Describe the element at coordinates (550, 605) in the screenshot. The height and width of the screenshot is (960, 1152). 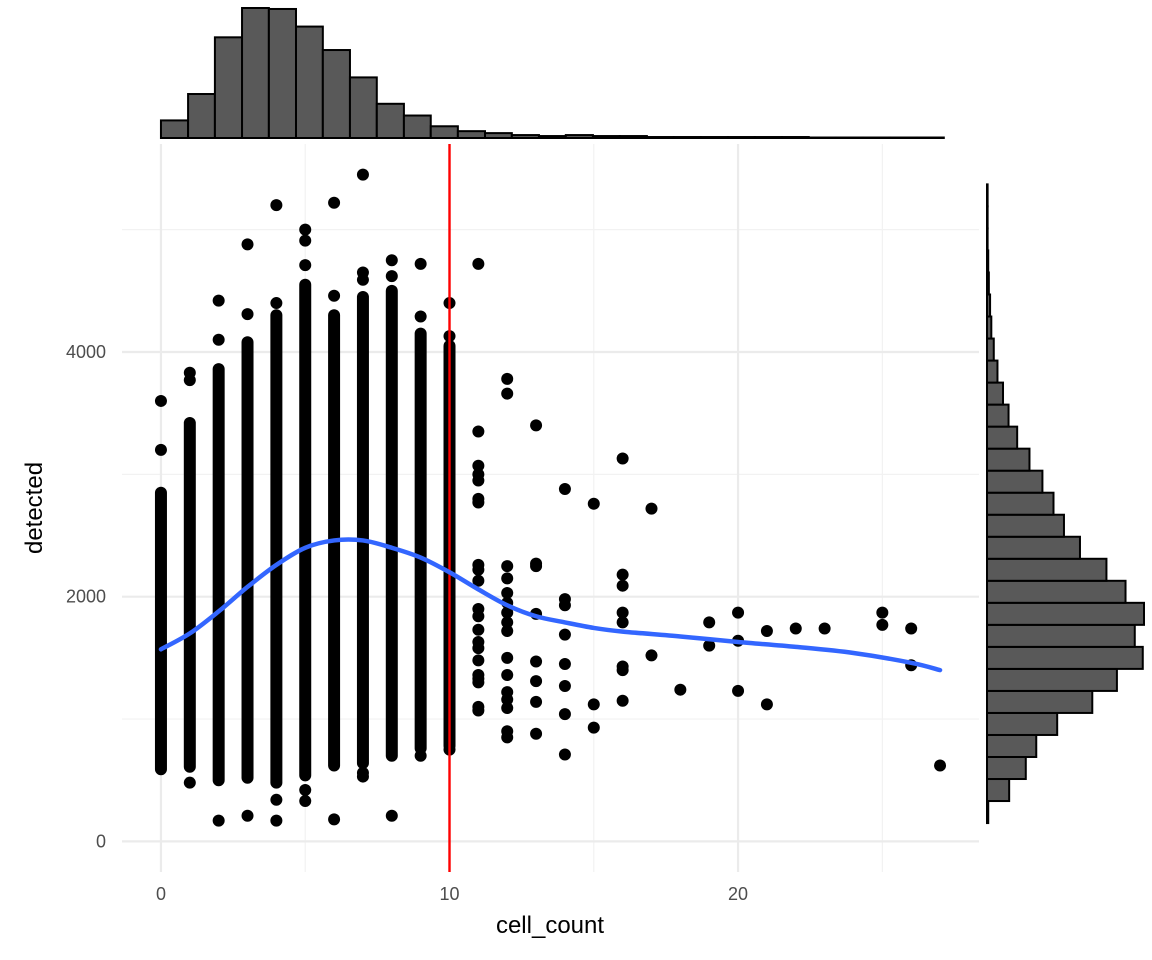
I see `smooth-curve-group` at that location.